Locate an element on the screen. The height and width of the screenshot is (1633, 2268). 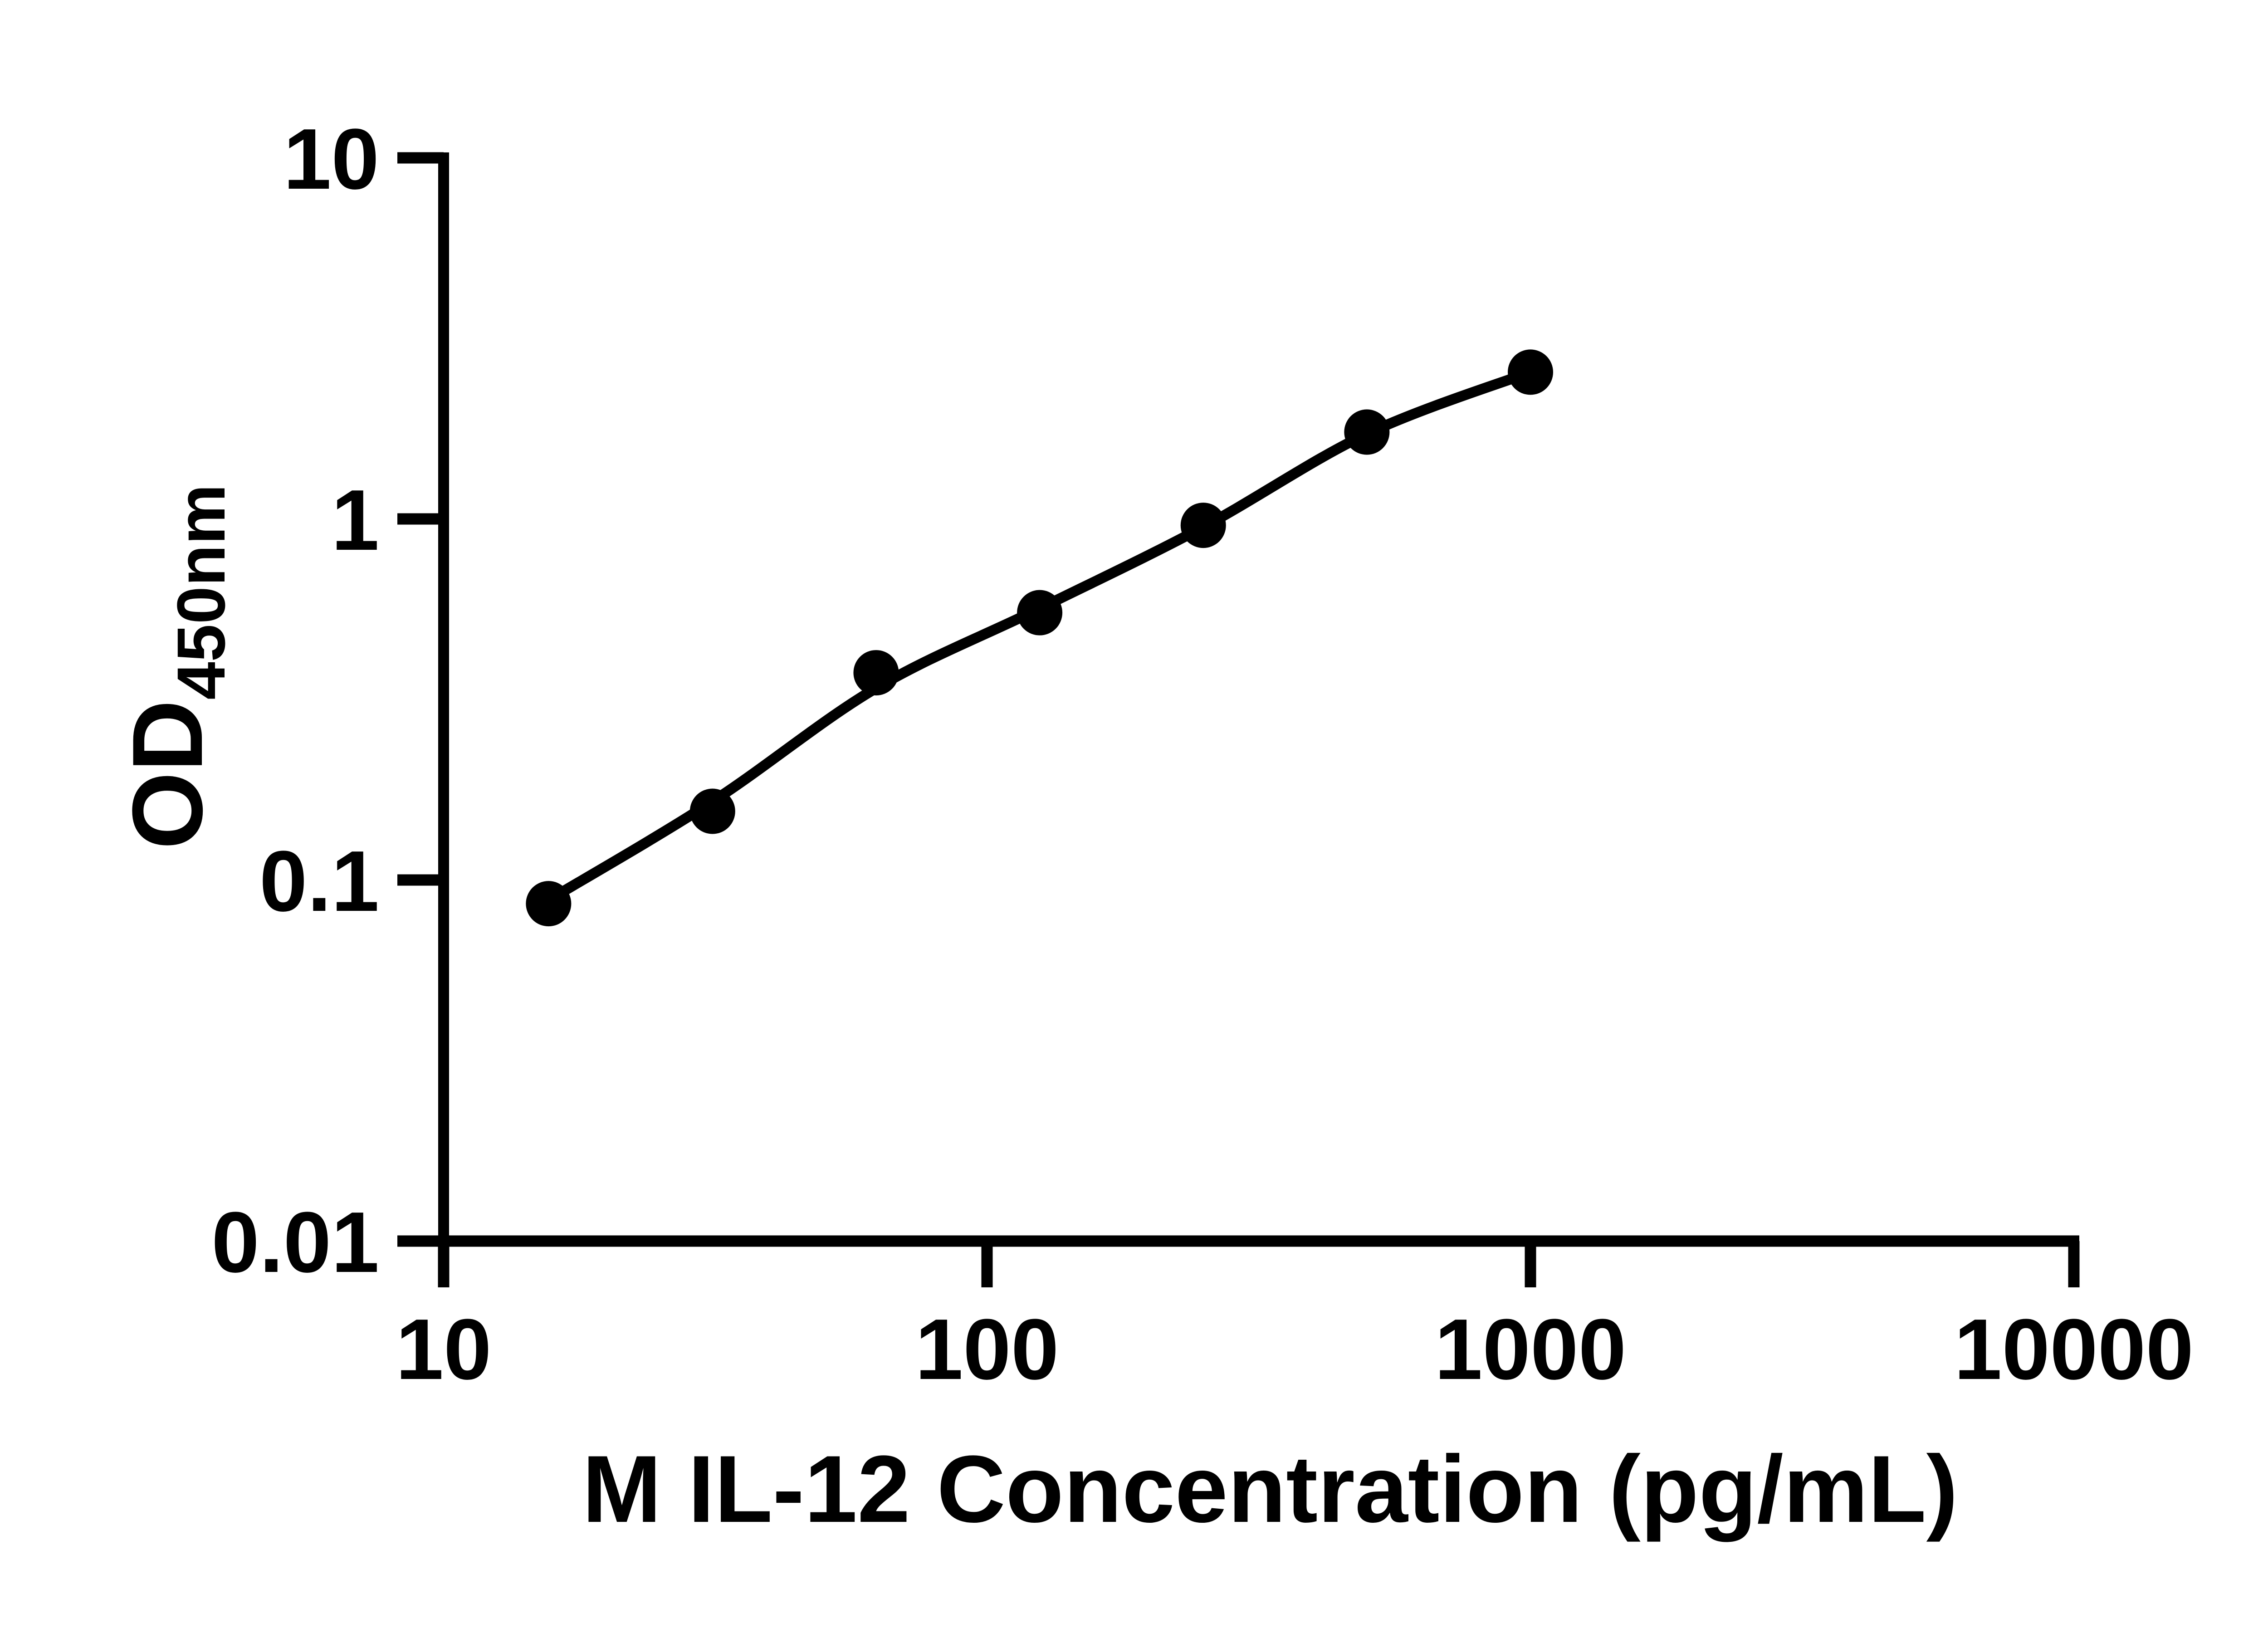
x-axis-title: M IL-12 Concentration (pg/mL) is located at coordinates (1270, 1489).